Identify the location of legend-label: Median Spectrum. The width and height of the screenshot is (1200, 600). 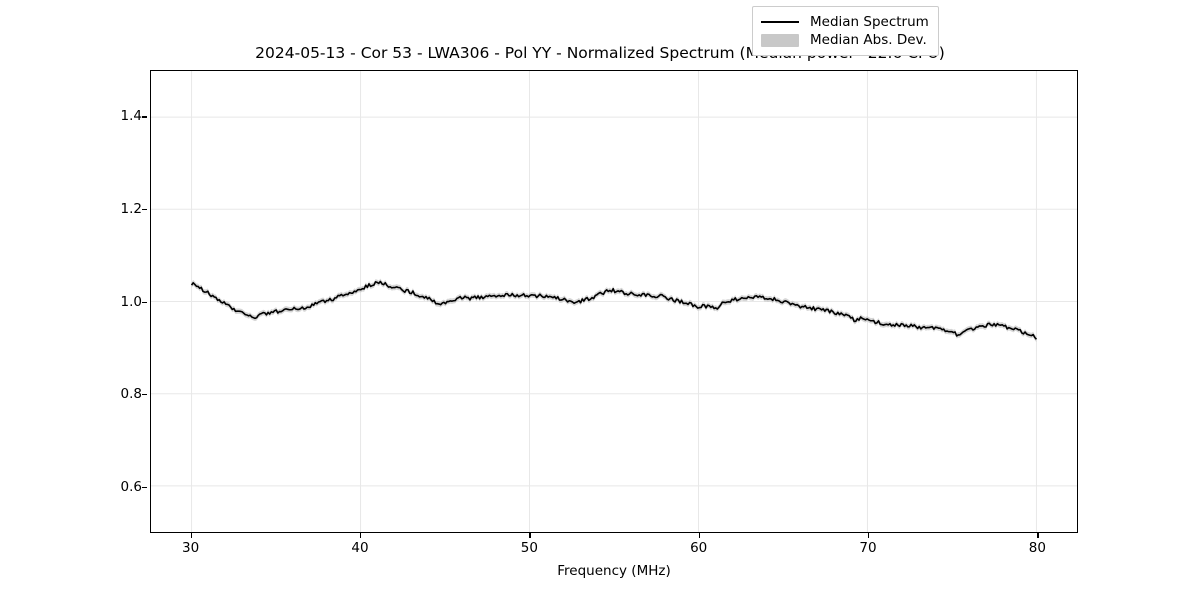
(869, 22).